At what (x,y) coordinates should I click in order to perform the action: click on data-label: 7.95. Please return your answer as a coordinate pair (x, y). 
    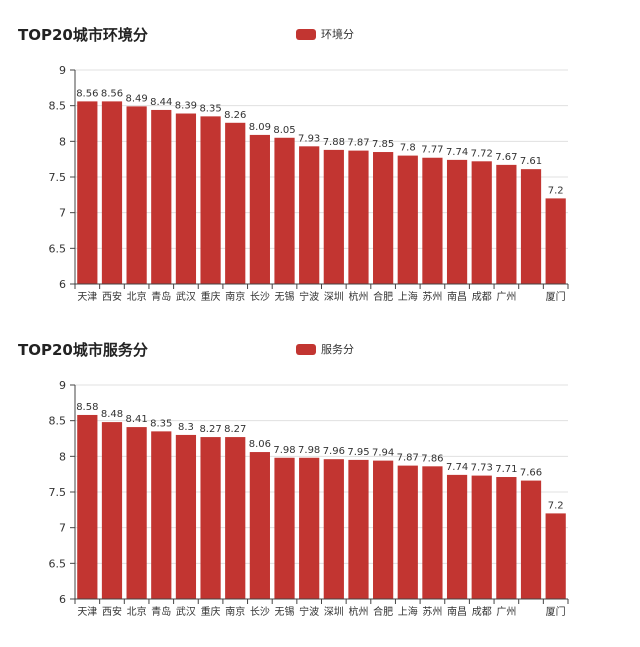
    Looking at the image, I should click on (358, 452).